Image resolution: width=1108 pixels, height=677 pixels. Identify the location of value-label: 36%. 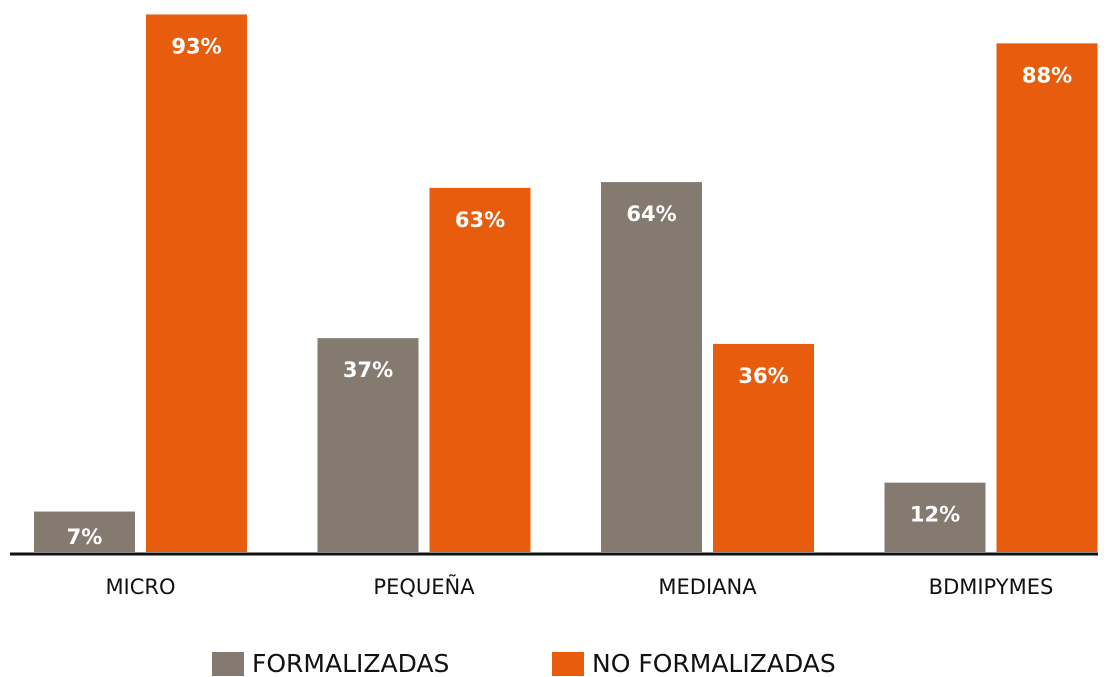
(763, 376).